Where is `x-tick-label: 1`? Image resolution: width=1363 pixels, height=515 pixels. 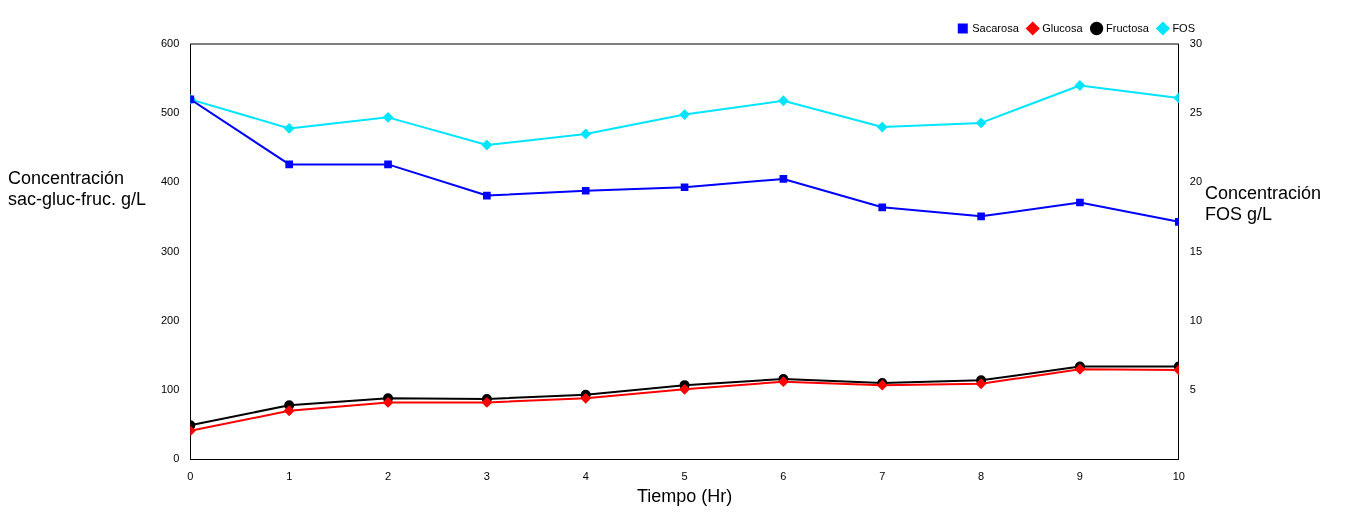 x-tick-label: 1 is located at coordinates (289, 475).